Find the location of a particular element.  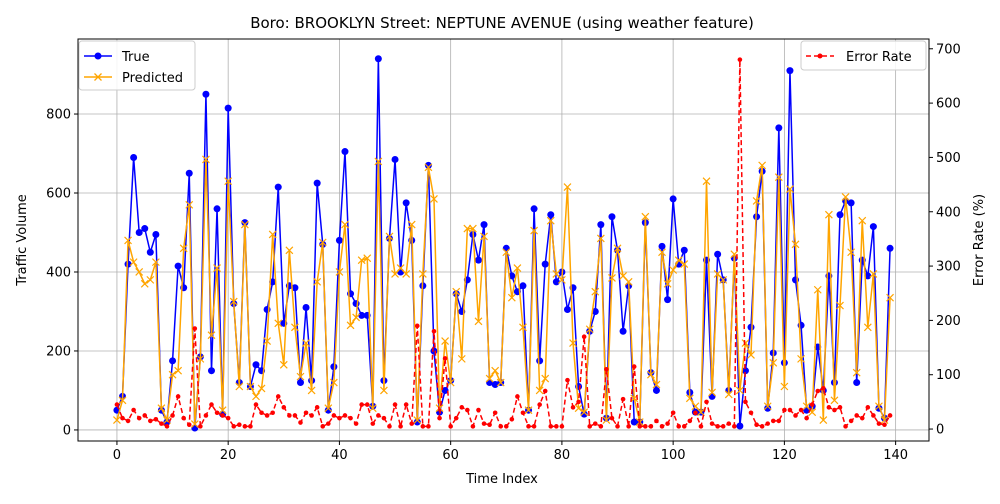

y-tick-label: 800 is located at coordinates (58, 115).